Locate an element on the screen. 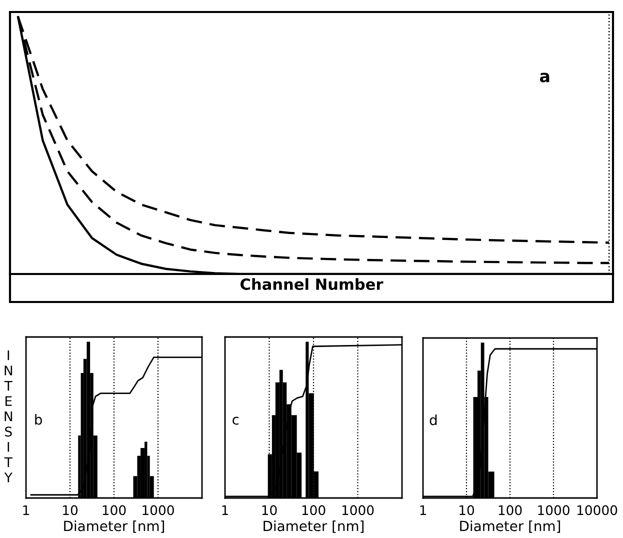 The image size is (623, 538). x-tick-label: 10000 is located at coordinates (597, 510).